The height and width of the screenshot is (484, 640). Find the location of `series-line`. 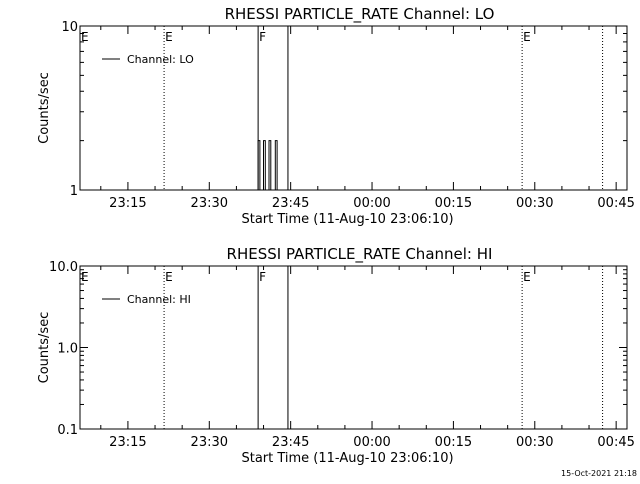

series-line is located at coordinates (353, 165).